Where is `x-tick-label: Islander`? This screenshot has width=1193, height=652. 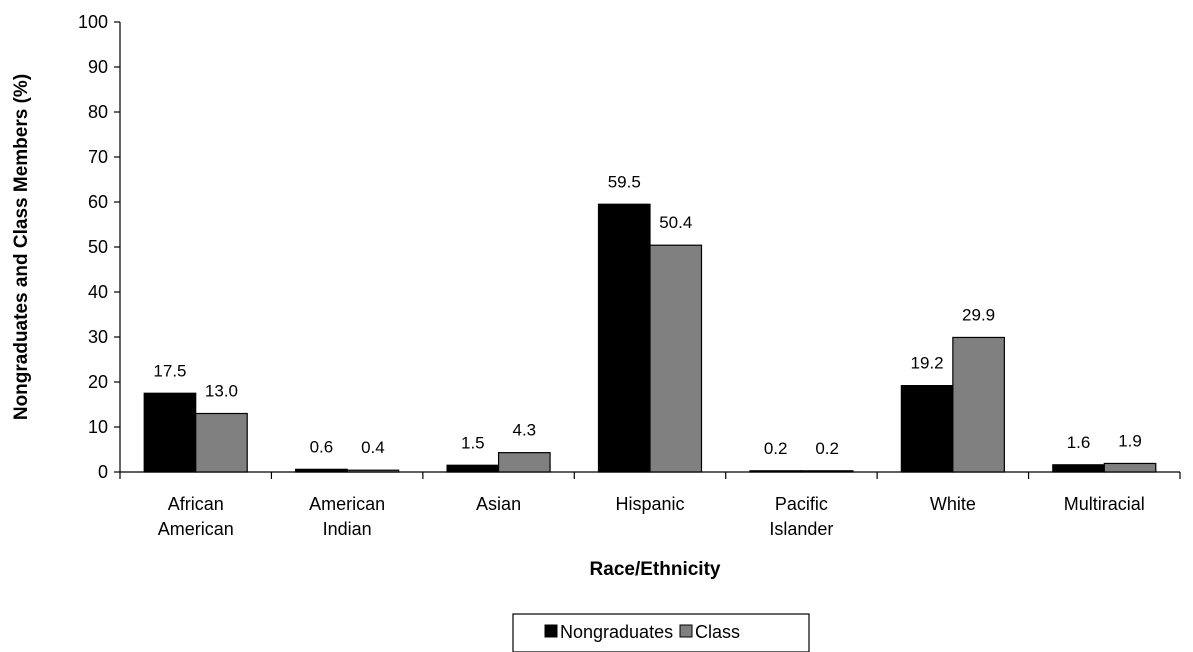
x-tick-label: Islander is located at coordinates (801, 529).